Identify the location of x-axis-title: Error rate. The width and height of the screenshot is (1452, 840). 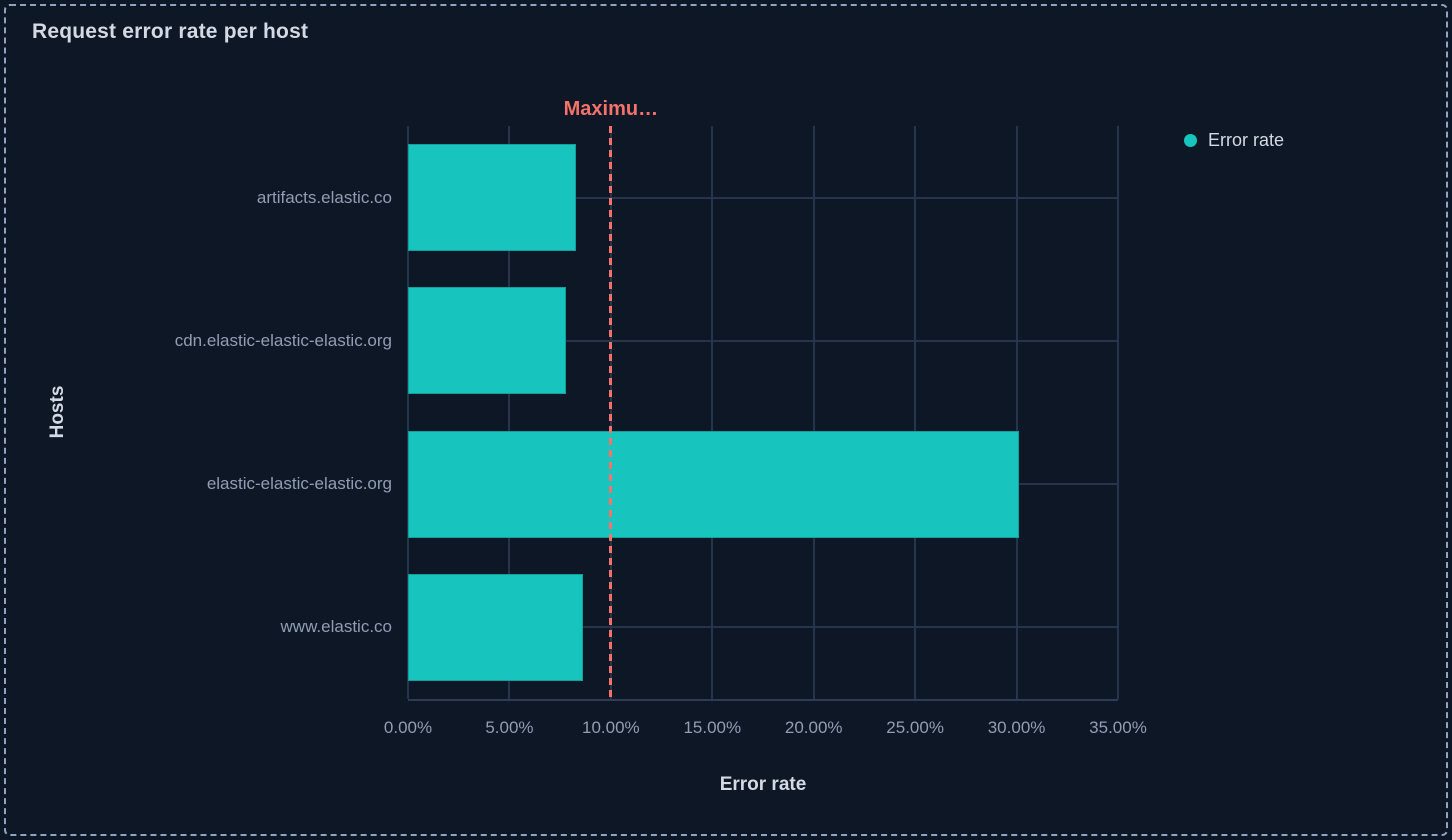
(763, 784).